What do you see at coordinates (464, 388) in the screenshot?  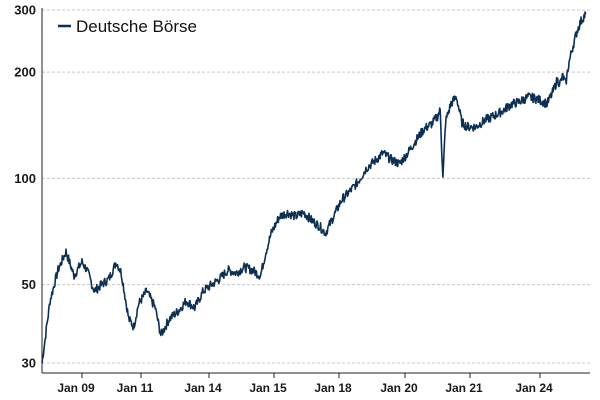 I see `x-tick-label-6: Jan 21` at bounding box center [464, 388].